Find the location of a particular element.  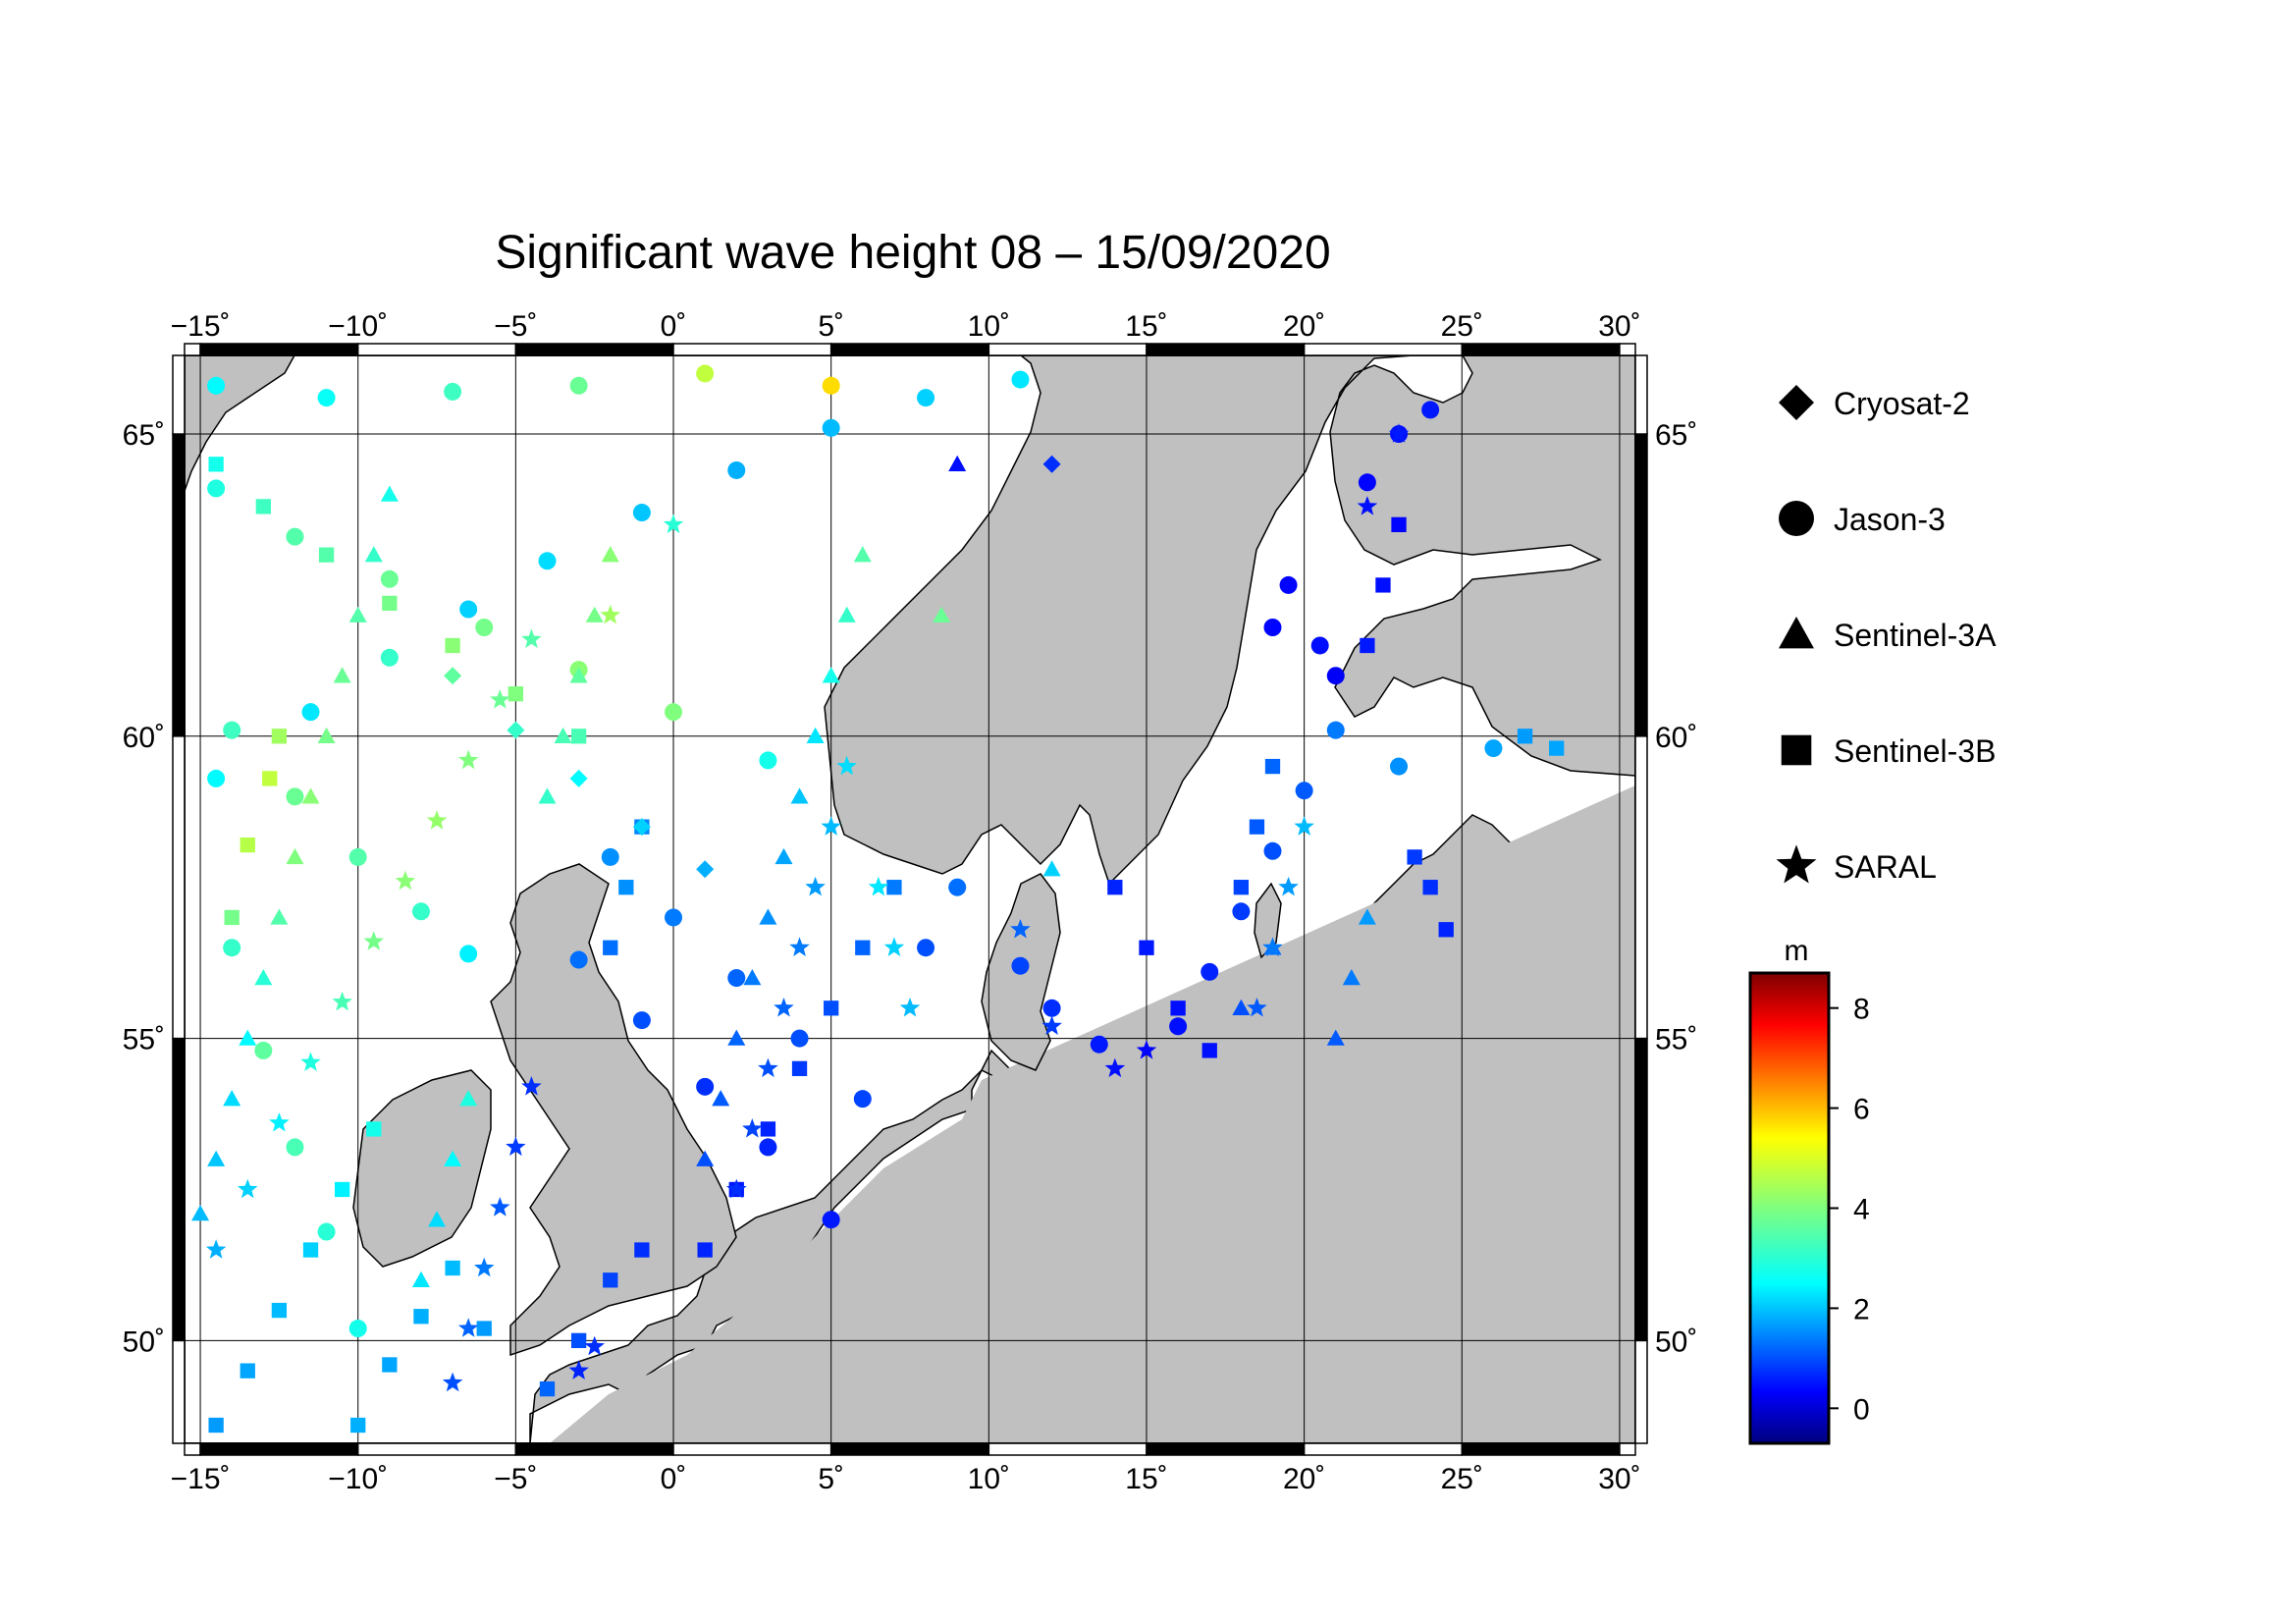

colorbar-tick-label: 6 is located at coordinates (1862, 1110).